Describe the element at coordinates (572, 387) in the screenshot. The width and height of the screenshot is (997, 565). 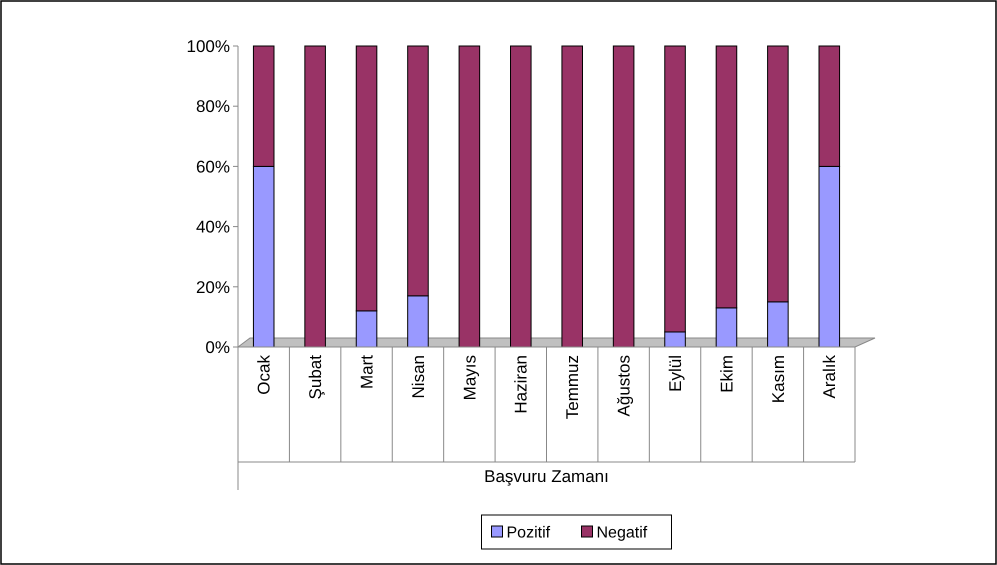
I see `x-tick-label: Temmuz` at that location.